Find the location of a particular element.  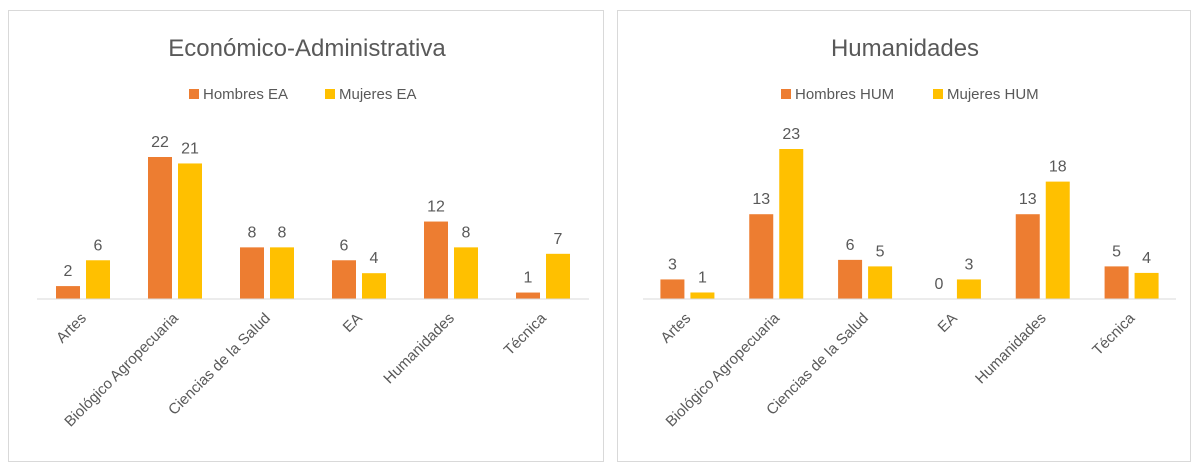

bar-mujeres-ea-humanidades is located at coordinates (466, 273).